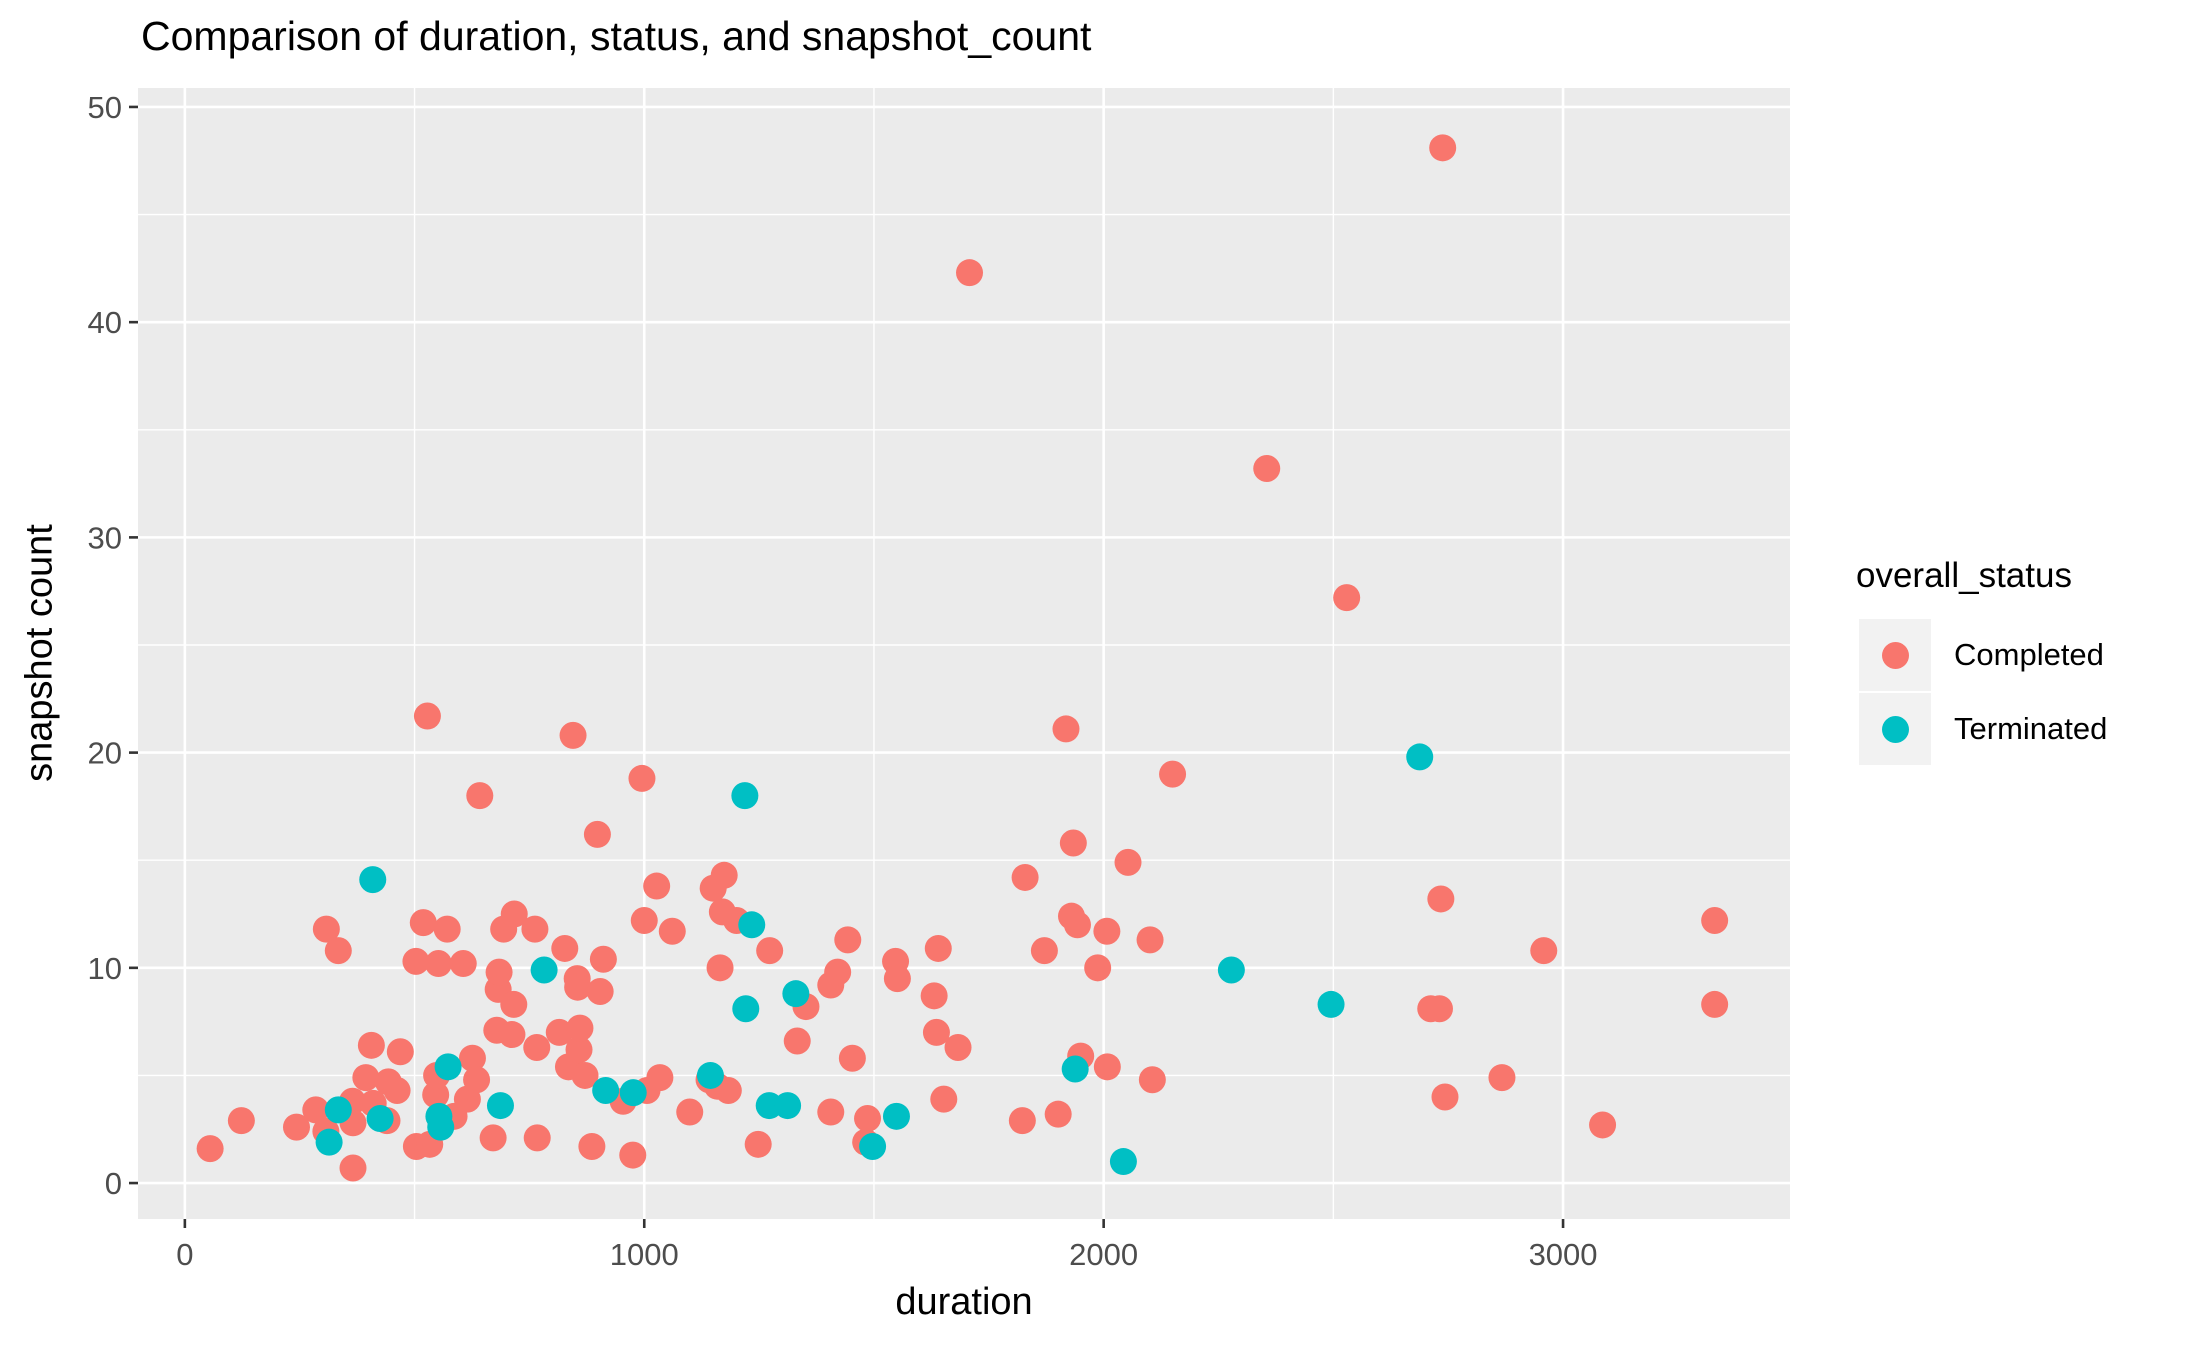 The height and width of the screenshot is (1350, 2187). Describe the element at coordinates (105, 107) in the screenshot. I see `y-tick-label: 50` at that location.